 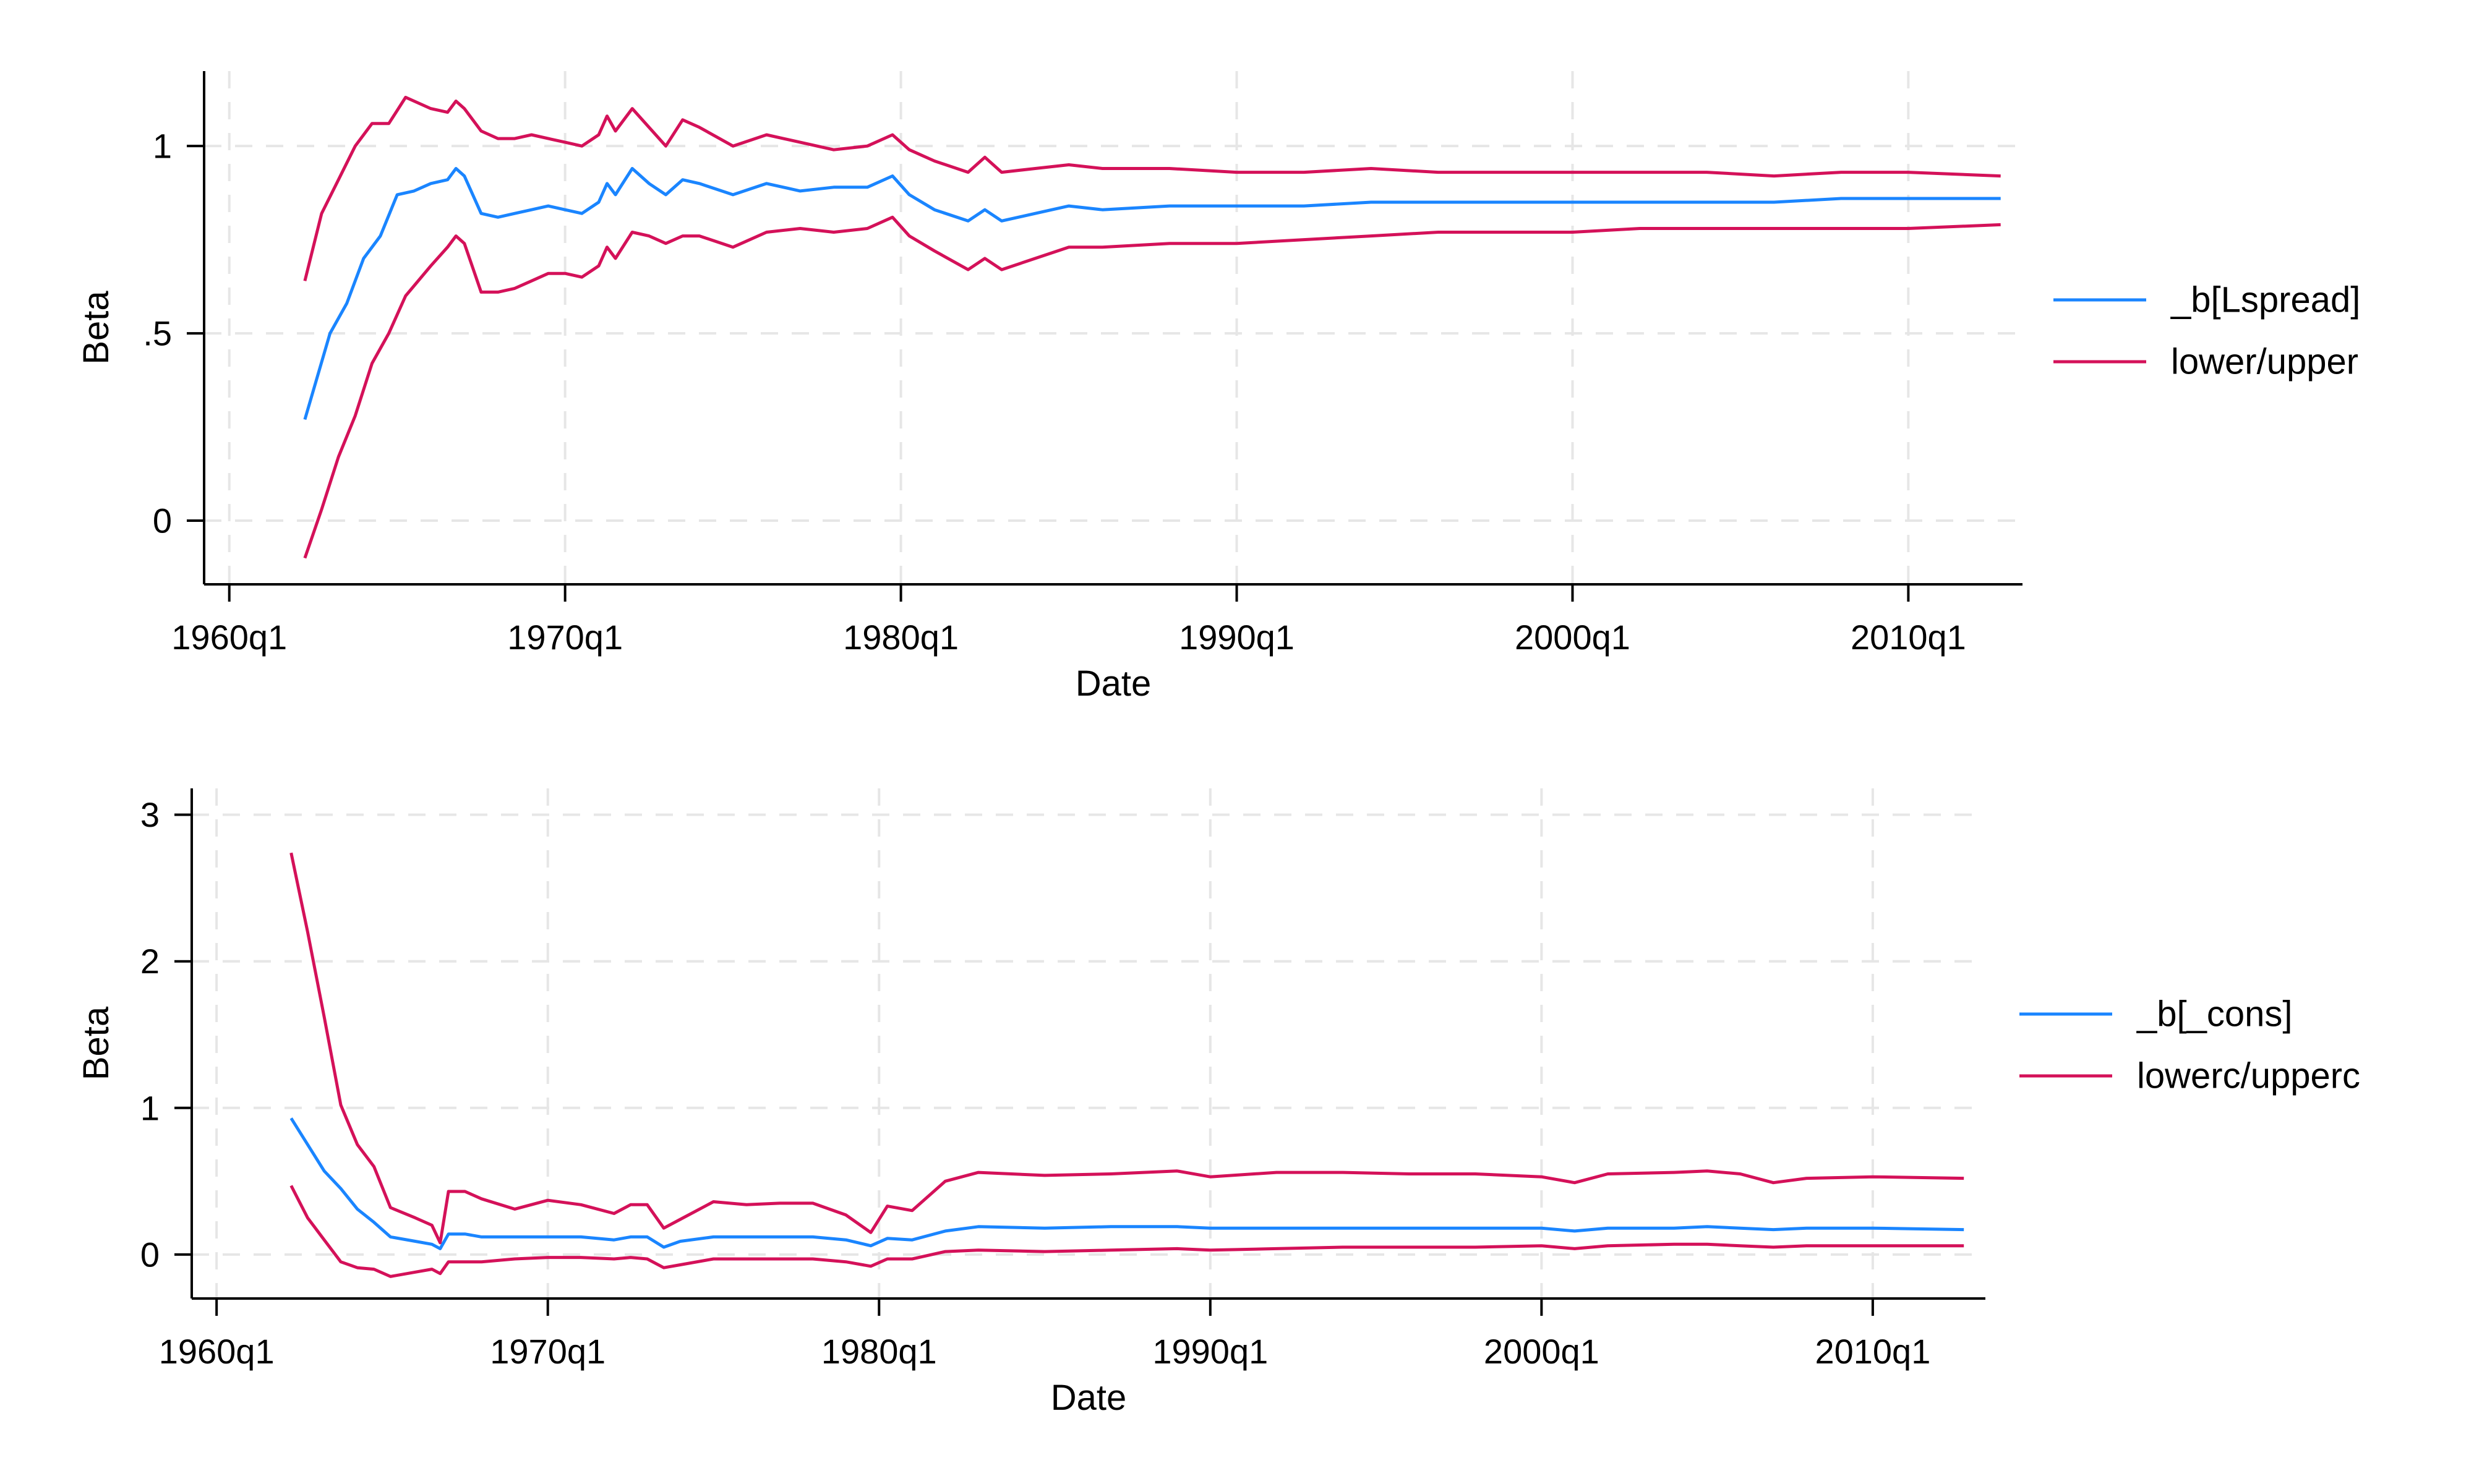 What do you see at coordinates (150, 961) in the screenshot?
I see `y-tick-label: 2` at bounding box center [150, 961].